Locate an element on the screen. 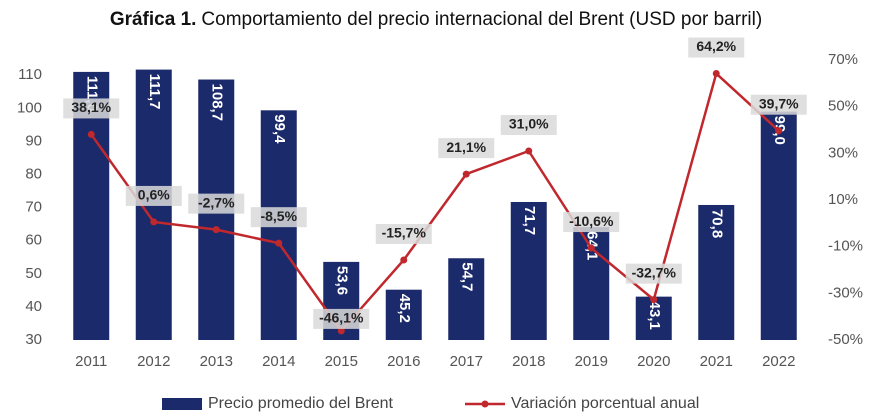 The width and height of the screenshot is (873, 417). y2-tick-label: -30% is located at coordinates (845, 292).